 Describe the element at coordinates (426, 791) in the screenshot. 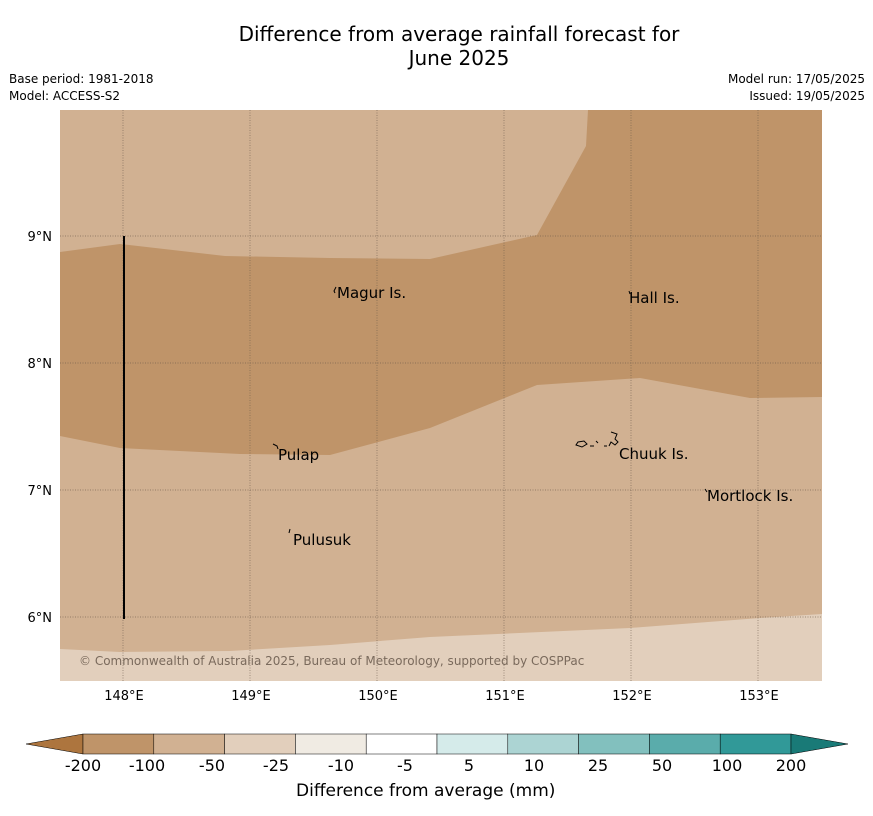

I see `colorbar-title: Difference from average (mm)` at that location.